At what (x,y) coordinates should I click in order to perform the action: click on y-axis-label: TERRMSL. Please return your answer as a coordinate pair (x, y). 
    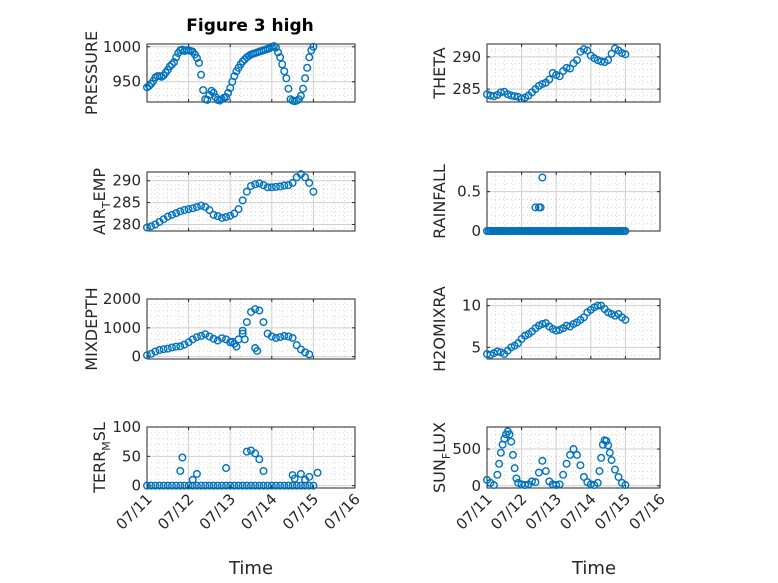
    Looking at the image, I should click on (101, 458).